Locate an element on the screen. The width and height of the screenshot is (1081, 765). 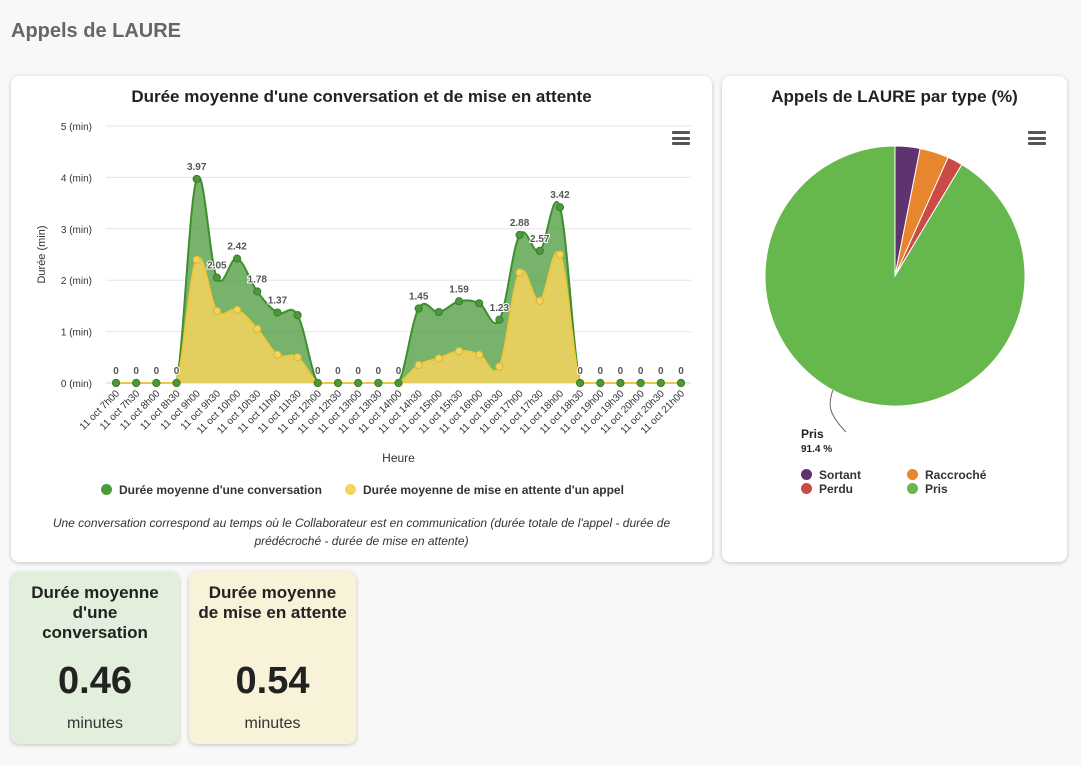
legend-dot-conversation is located at coordinates (106, 489).